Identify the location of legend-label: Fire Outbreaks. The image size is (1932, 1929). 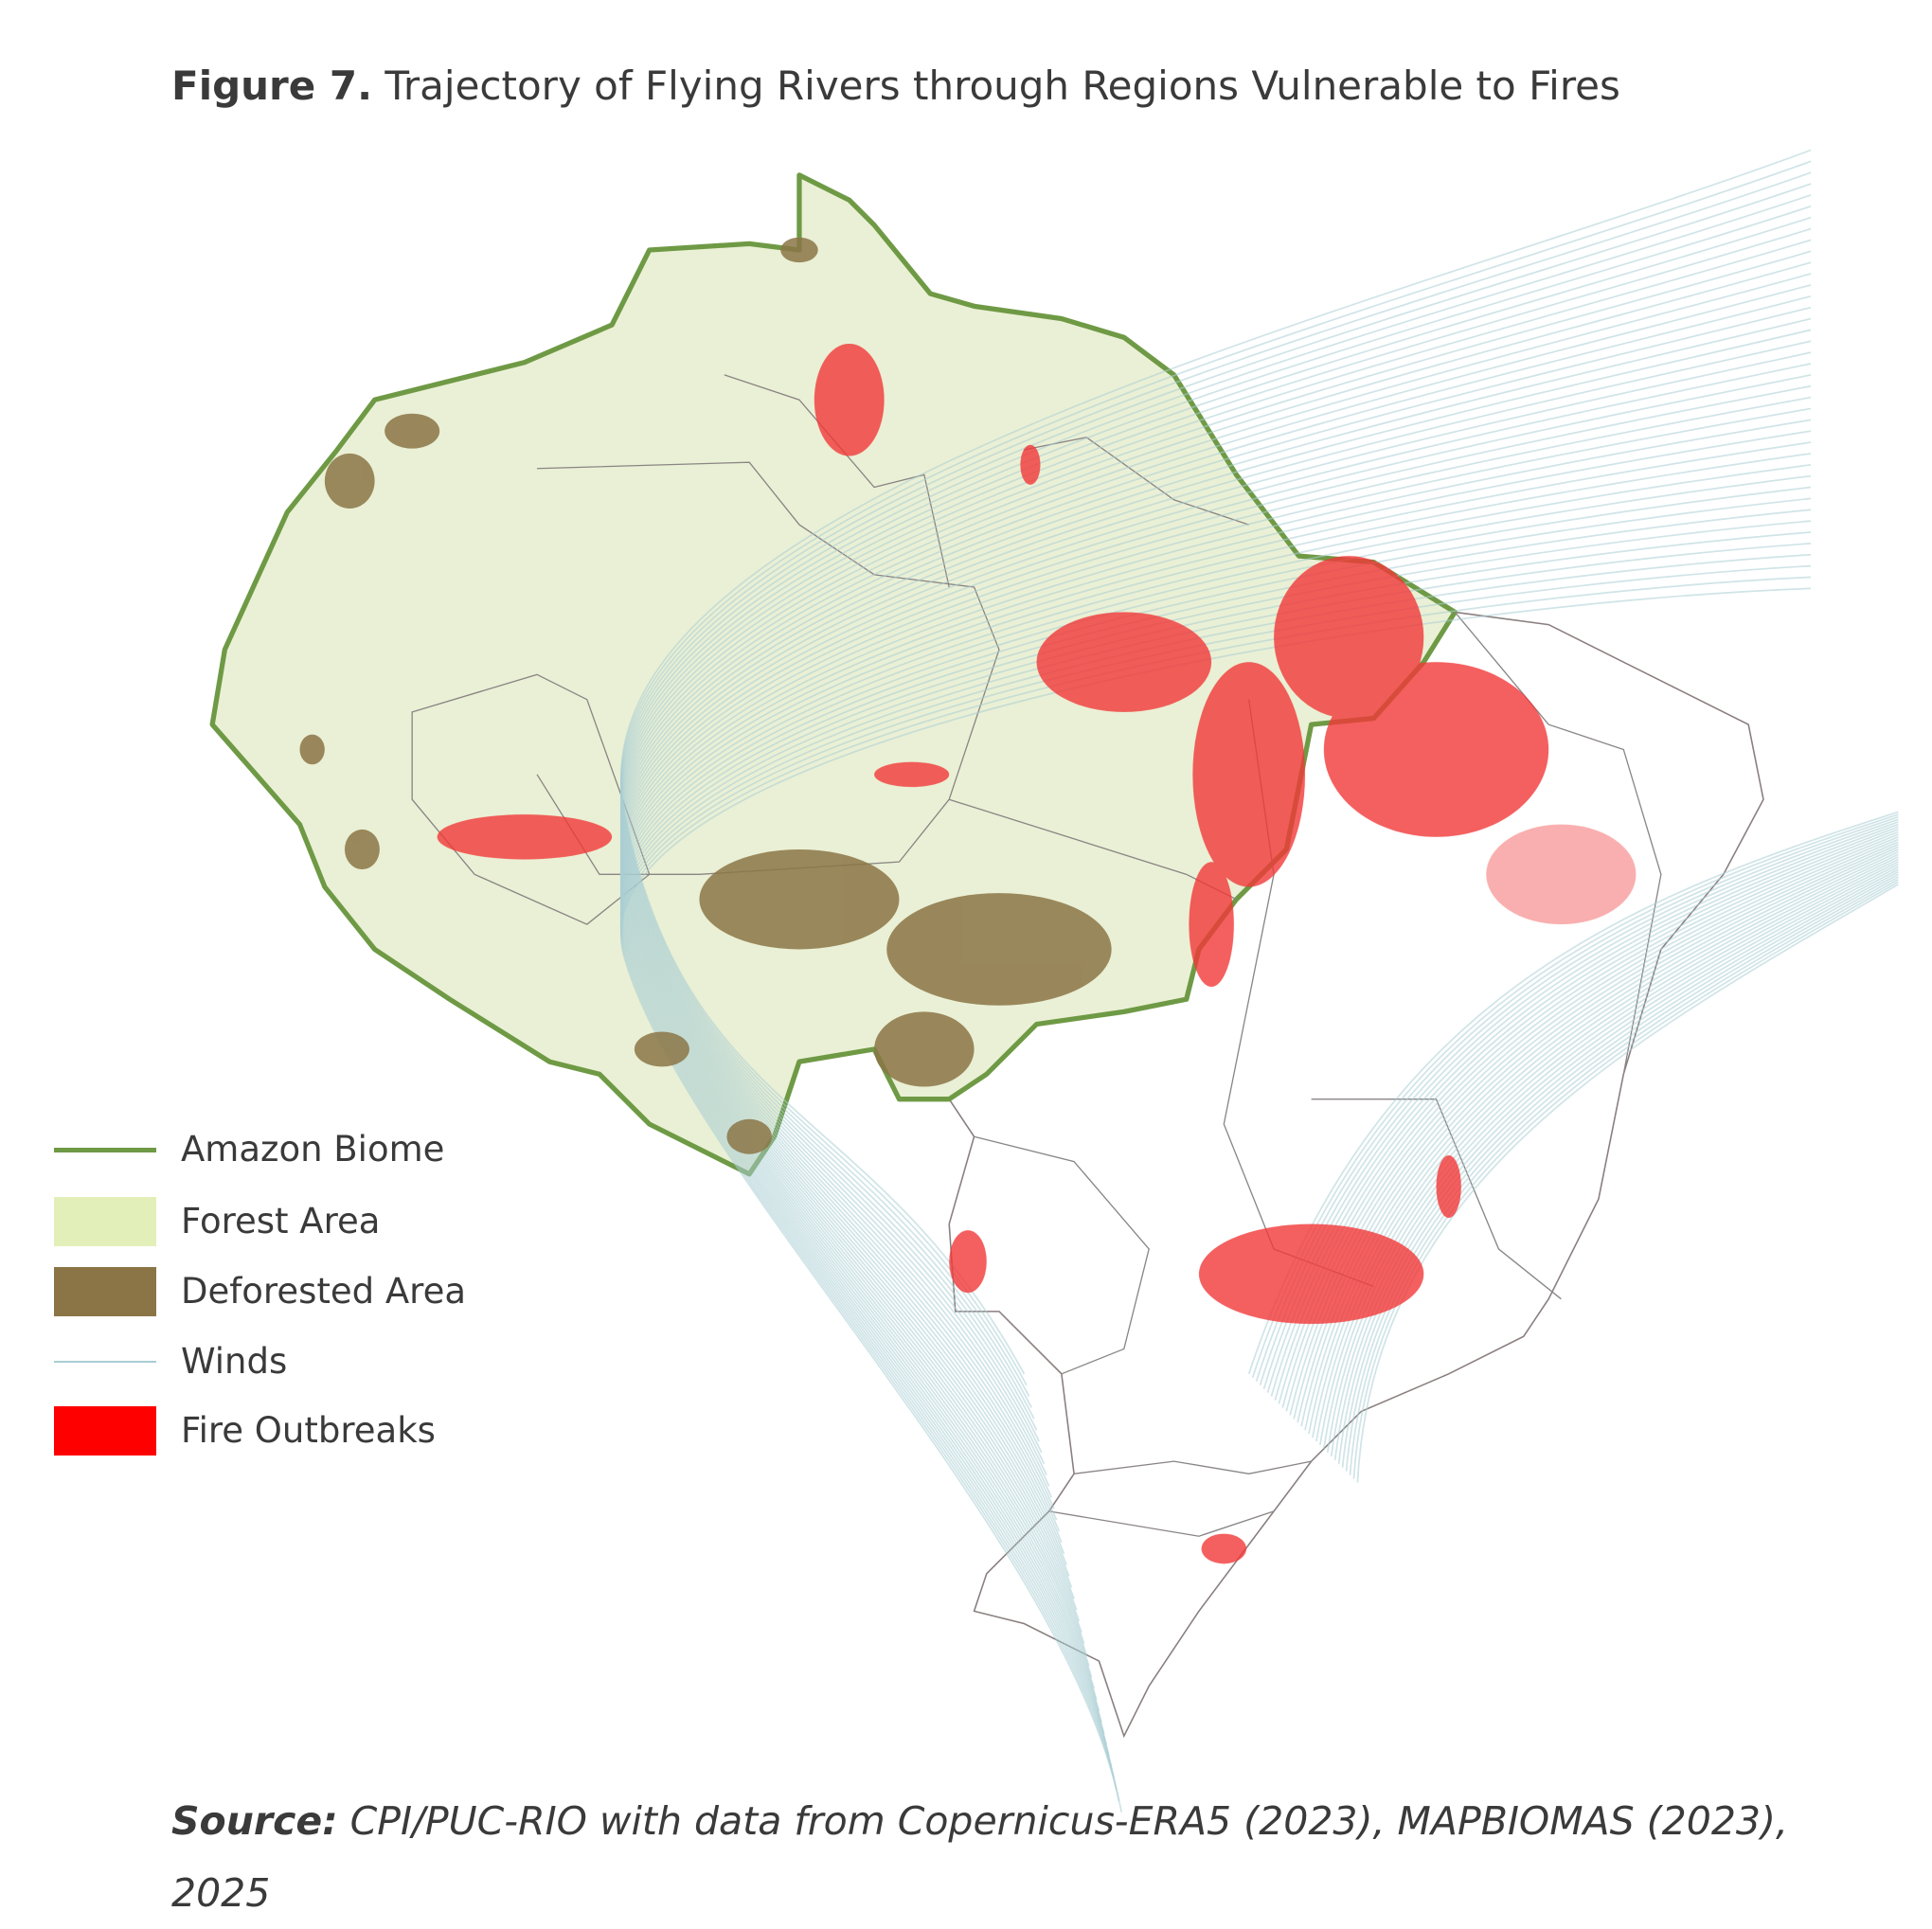
(308, 1430).